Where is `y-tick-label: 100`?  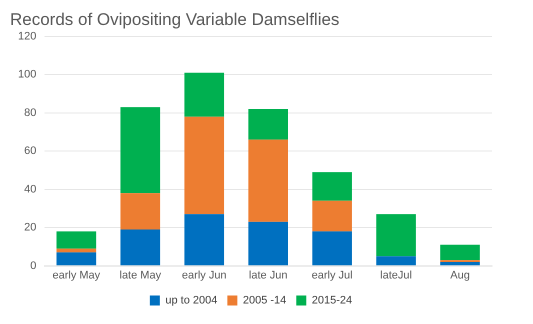
y-tick-label: 100 is located at coordinates (27, 74).